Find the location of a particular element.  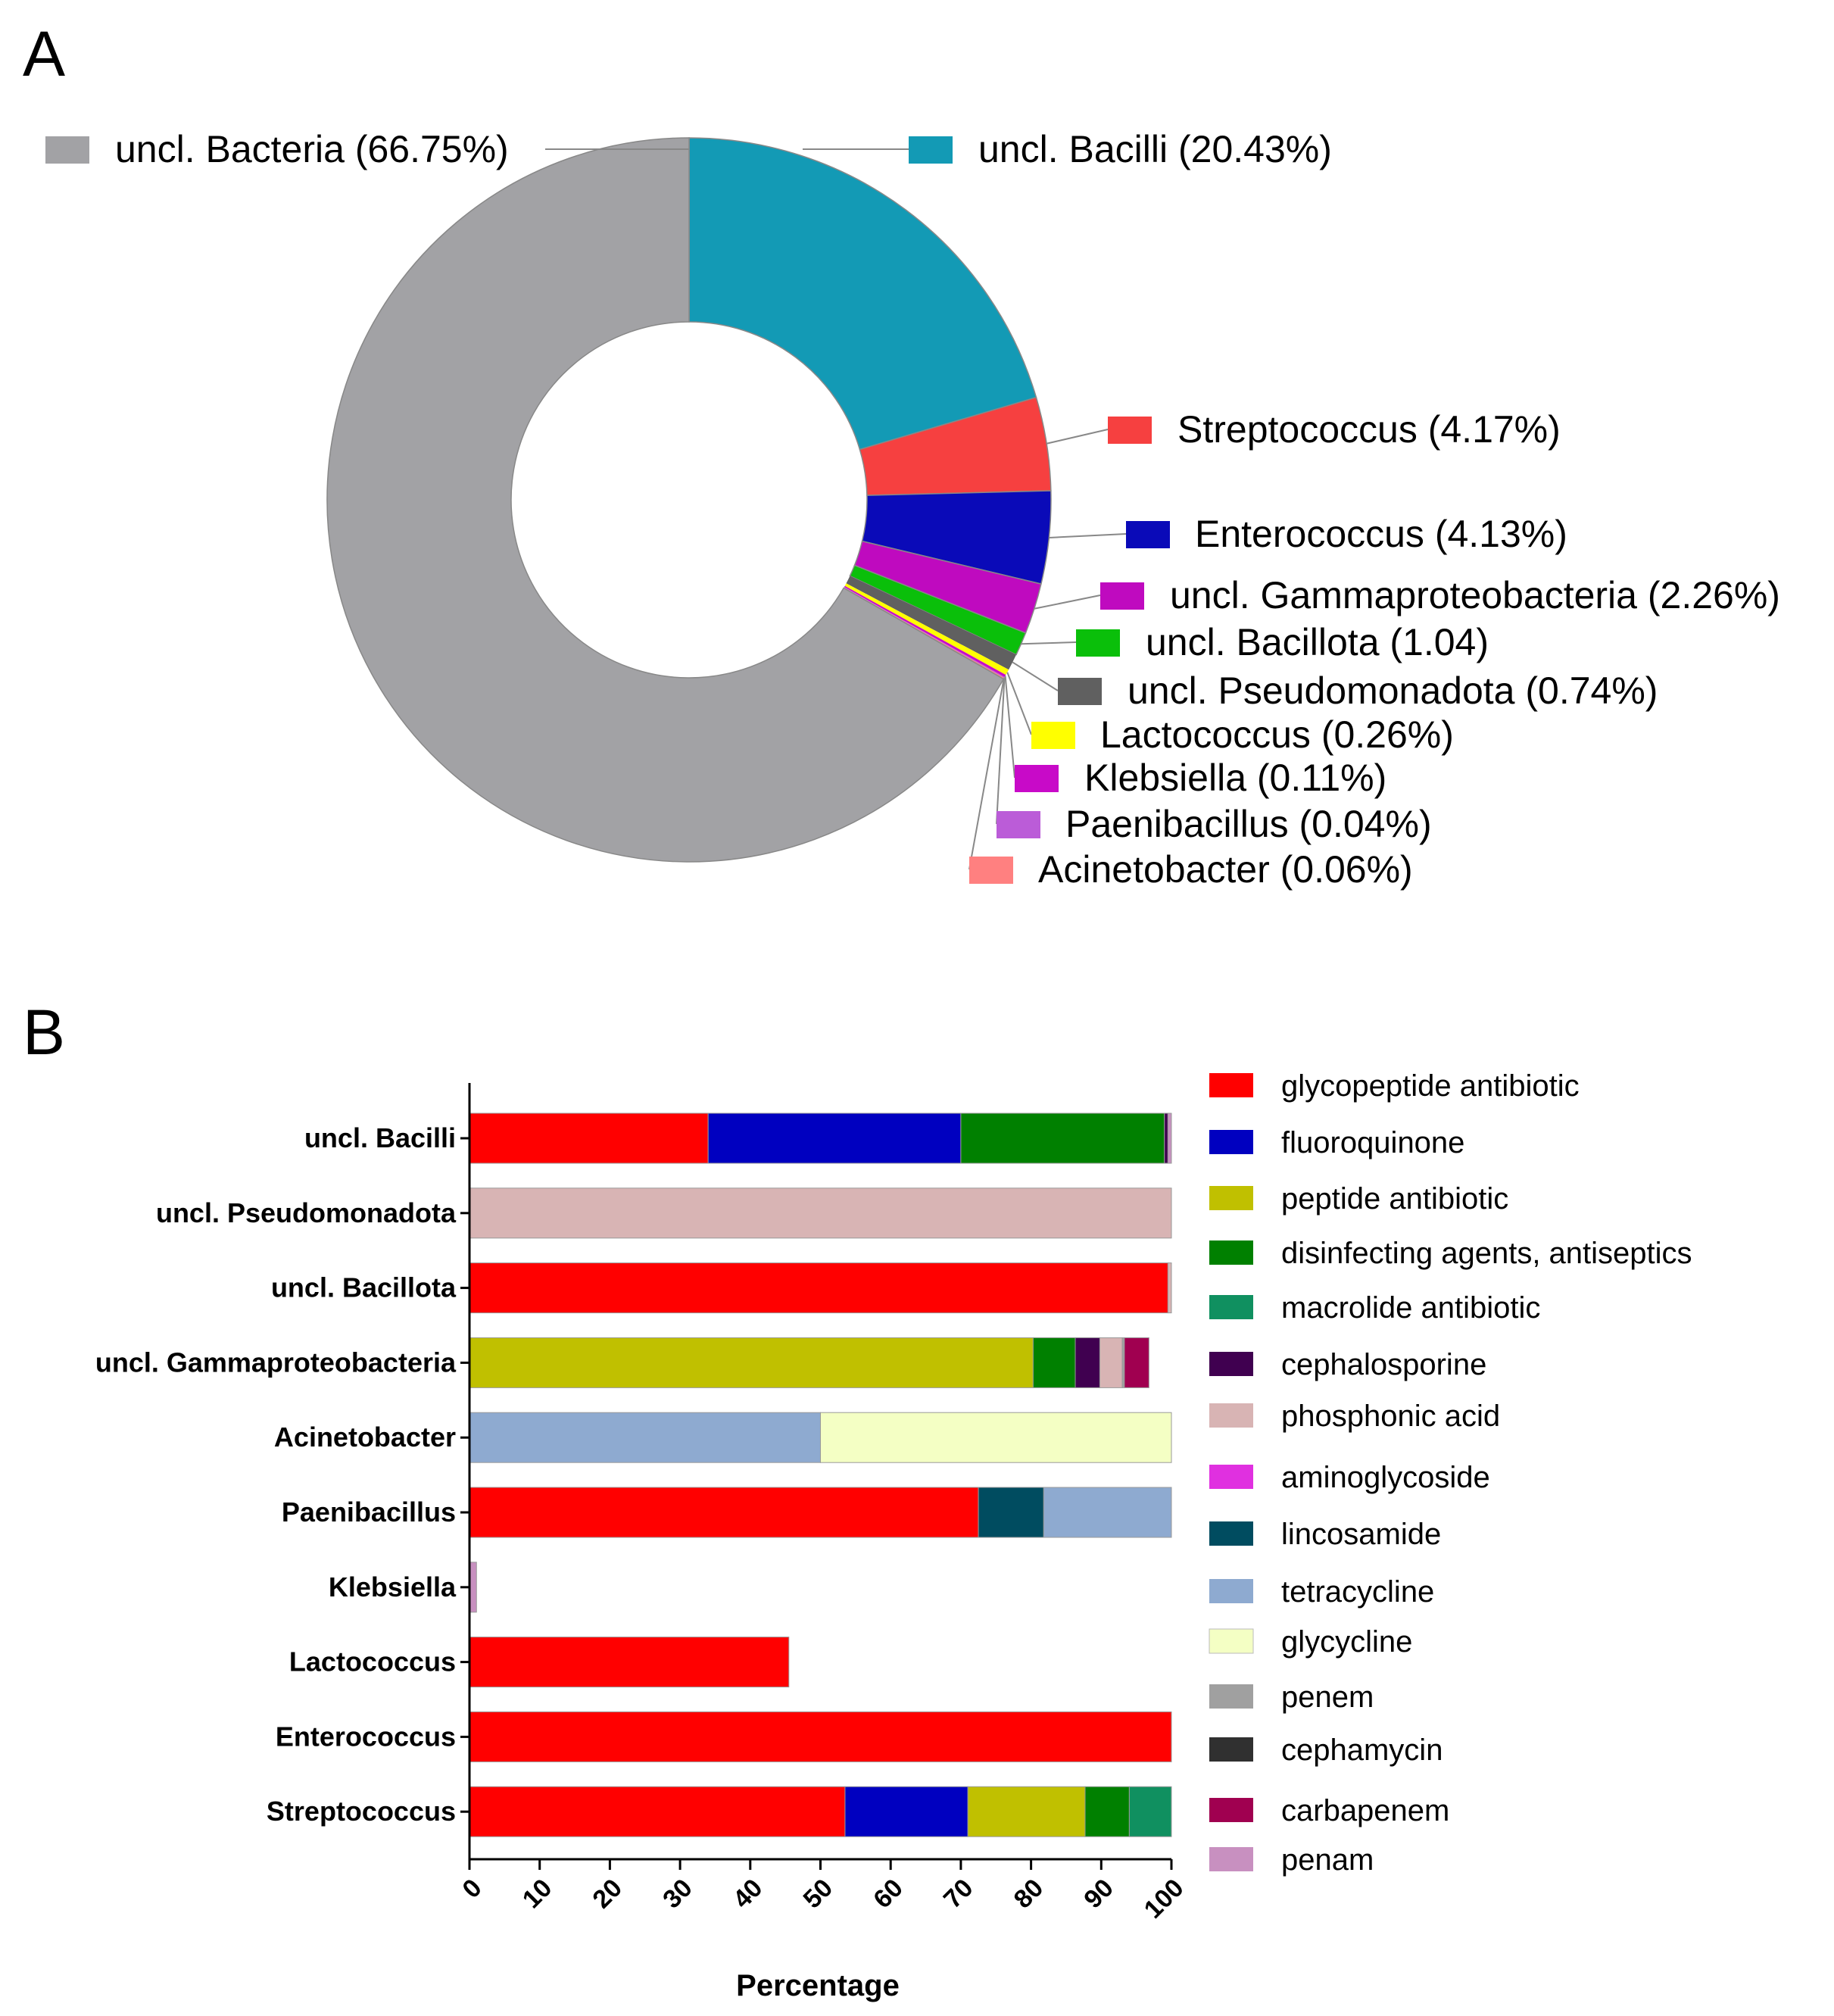

legend-swatch-cephamycin is located at coordinates (1231, 1749).